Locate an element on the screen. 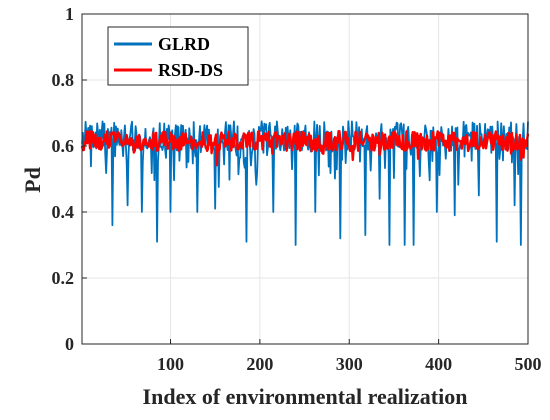 The width and height of the screenshot is (550, 420). x-axis-label: Index of environmental realization is located at coordinates (305, 396).